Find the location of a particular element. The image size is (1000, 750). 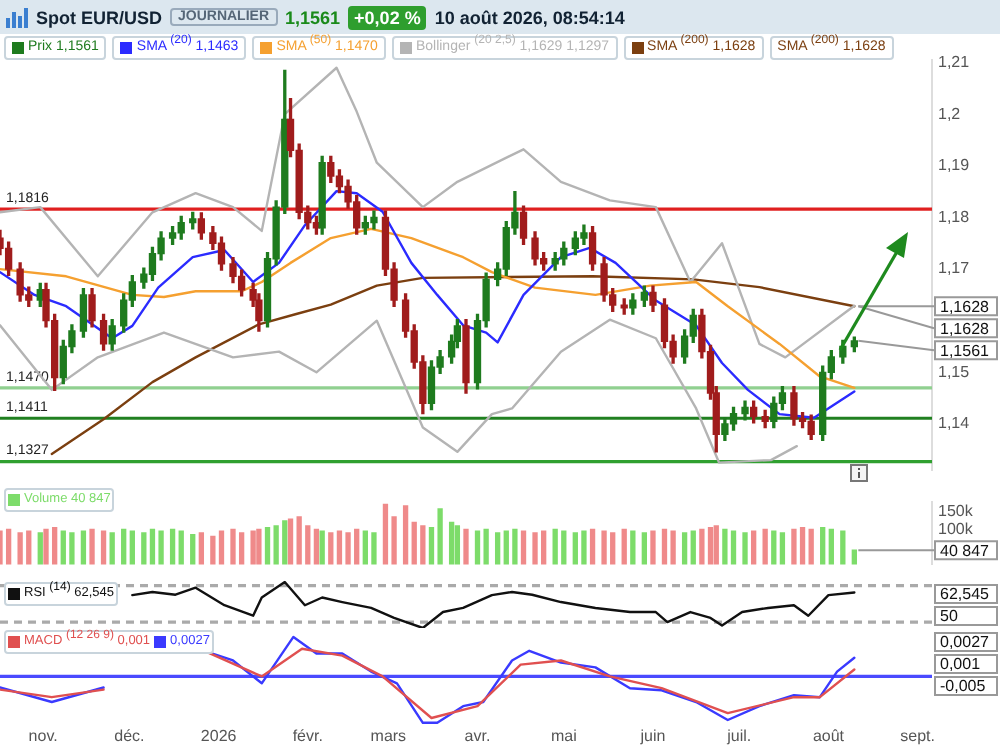

x-tick-label: sept. is located at coordinates (917, 735).